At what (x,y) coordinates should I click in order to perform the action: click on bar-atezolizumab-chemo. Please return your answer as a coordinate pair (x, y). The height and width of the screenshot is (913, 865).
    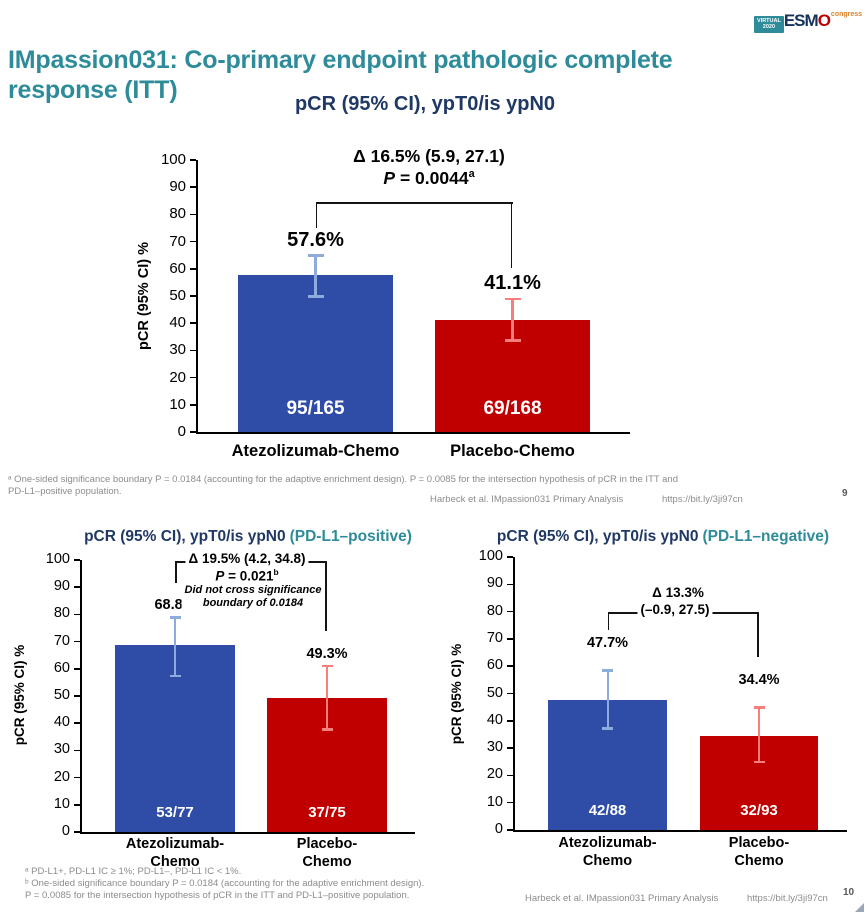
    Looking at the image, I should click on (315, 353).